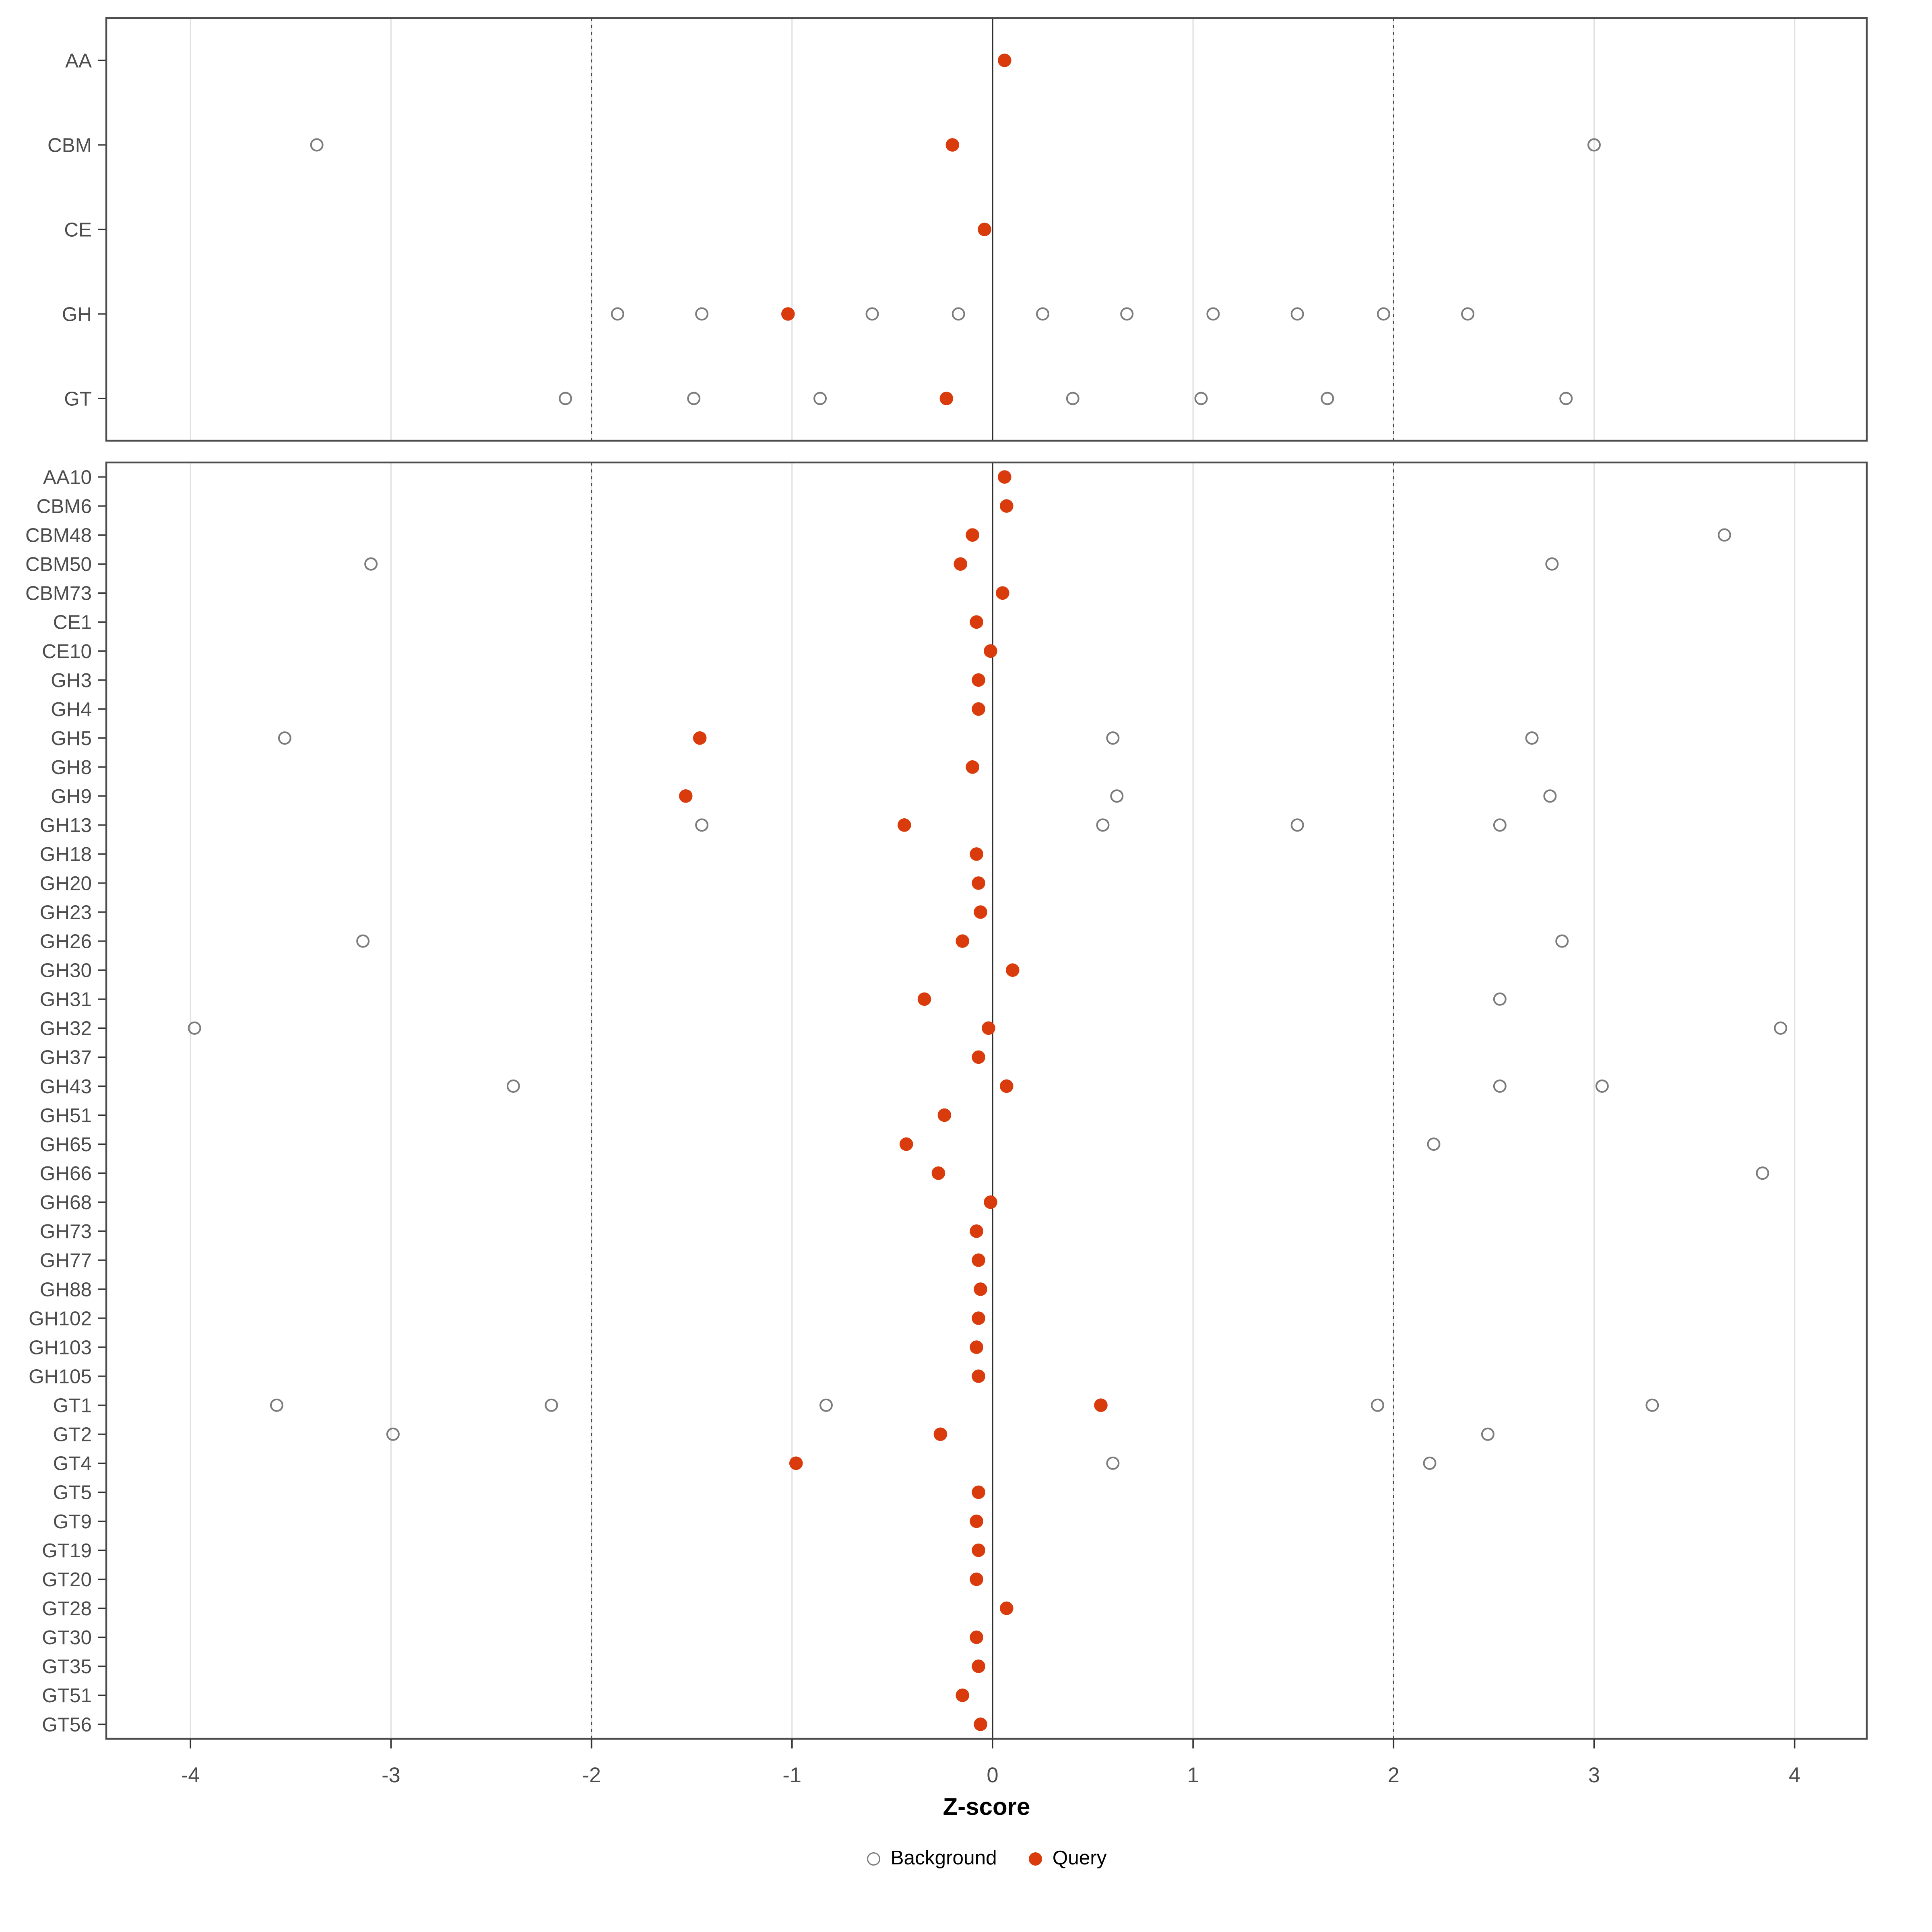  I want to click on x-tick-label: 1, so click(1193, 1775).